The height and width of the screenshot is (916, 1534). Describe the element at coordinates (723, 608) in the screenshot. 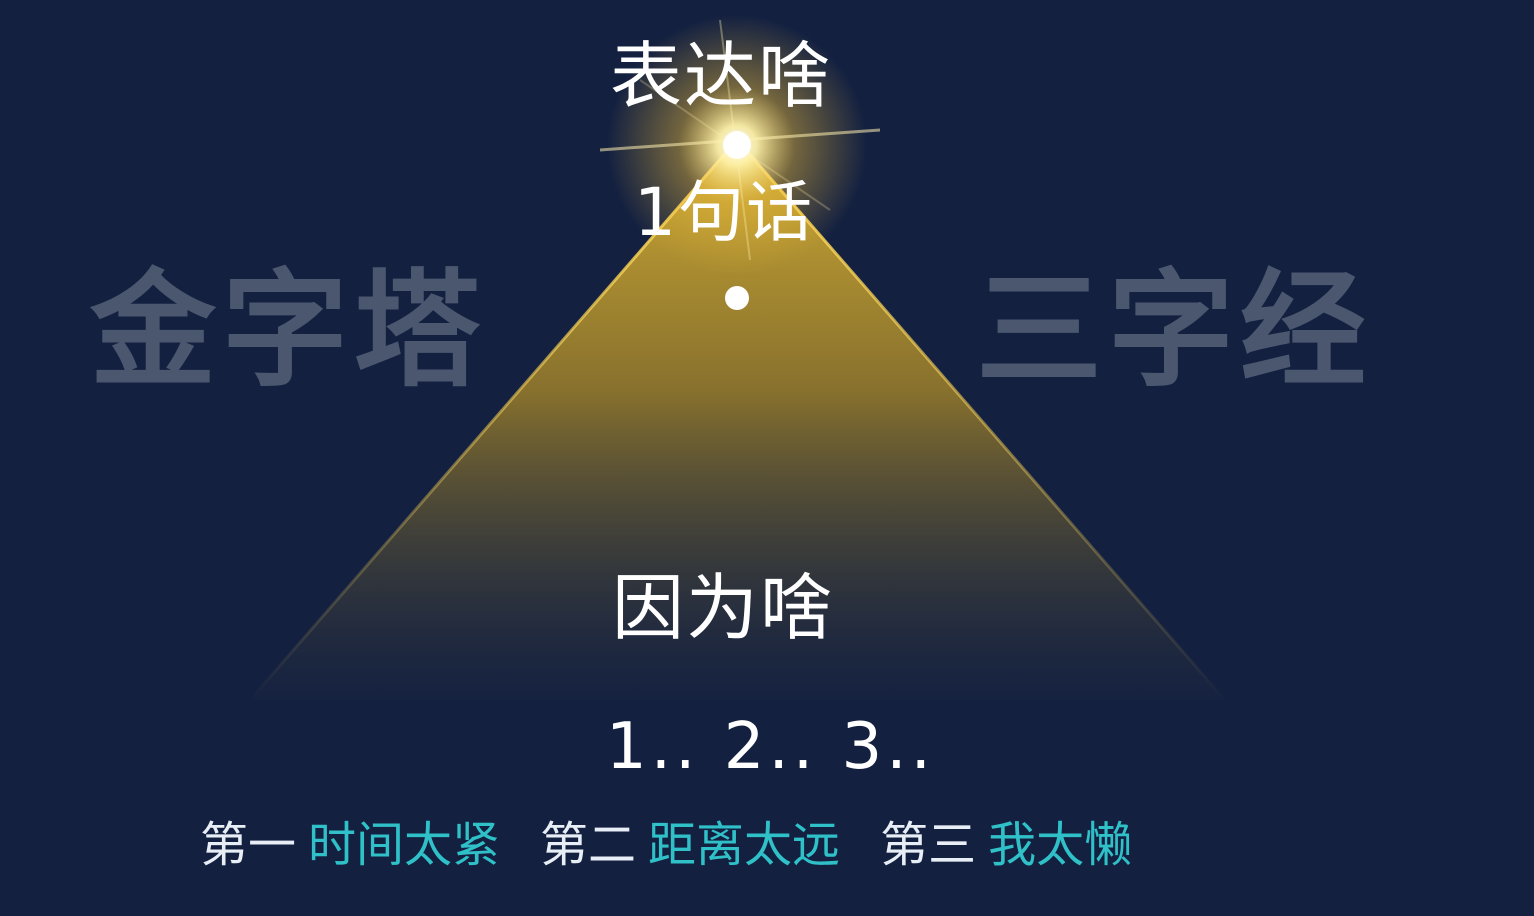

I see `reason-question: 因为啥` at that location.